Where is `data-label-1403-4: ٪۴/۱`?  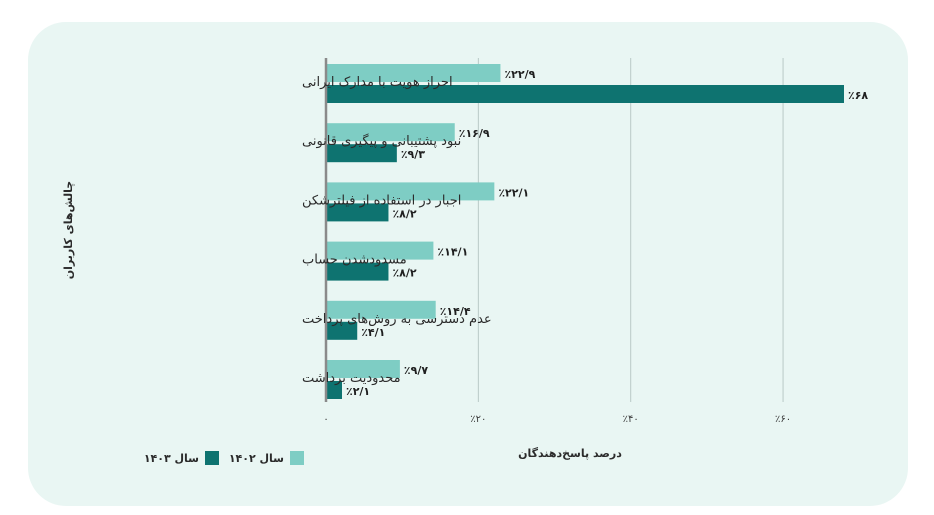 data-label-1403-4: ٪۴/۱ is located at coordinates (373, 332).